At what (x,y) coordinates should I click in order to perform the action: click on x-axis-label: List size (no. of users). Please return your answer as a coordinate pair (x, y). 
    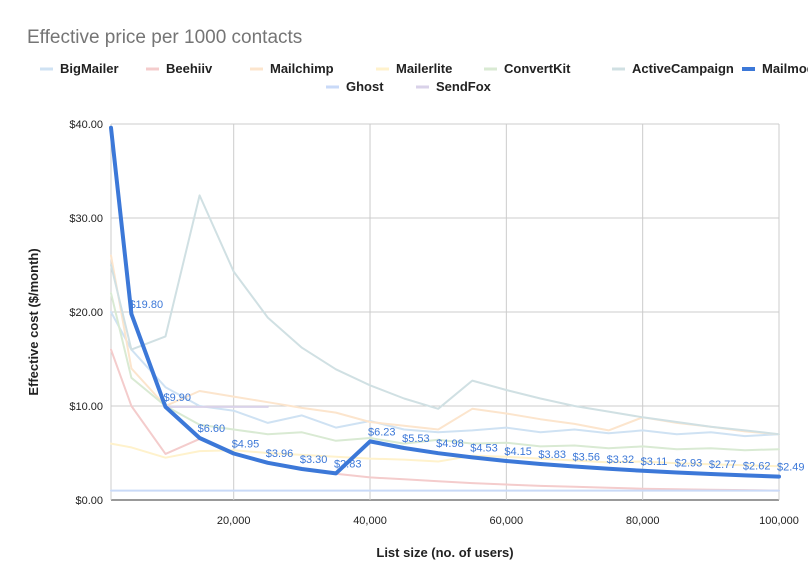
    Looking at the image, I should click on (444, 552).